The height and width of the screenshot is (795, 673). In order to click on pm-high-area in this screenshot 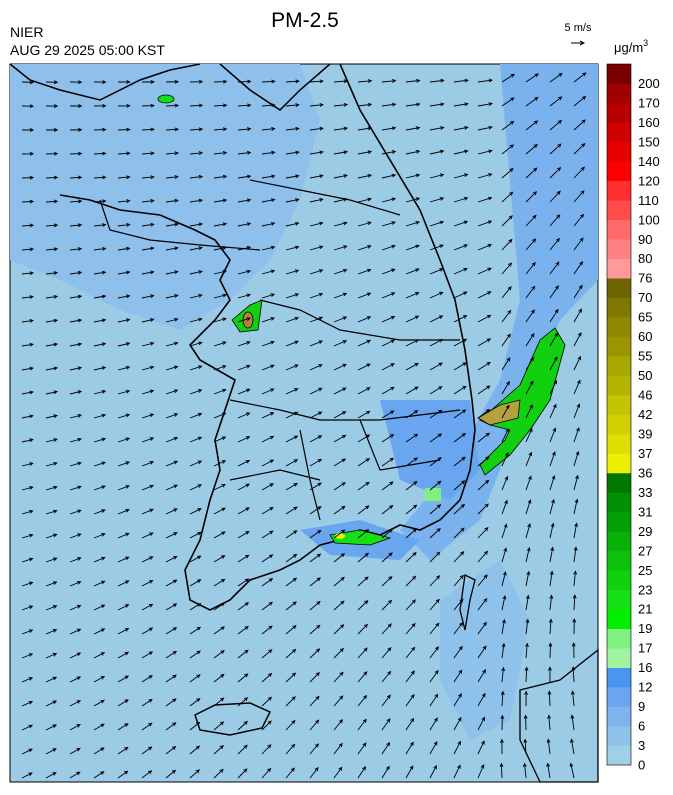, I will do `click(166, 99)`.